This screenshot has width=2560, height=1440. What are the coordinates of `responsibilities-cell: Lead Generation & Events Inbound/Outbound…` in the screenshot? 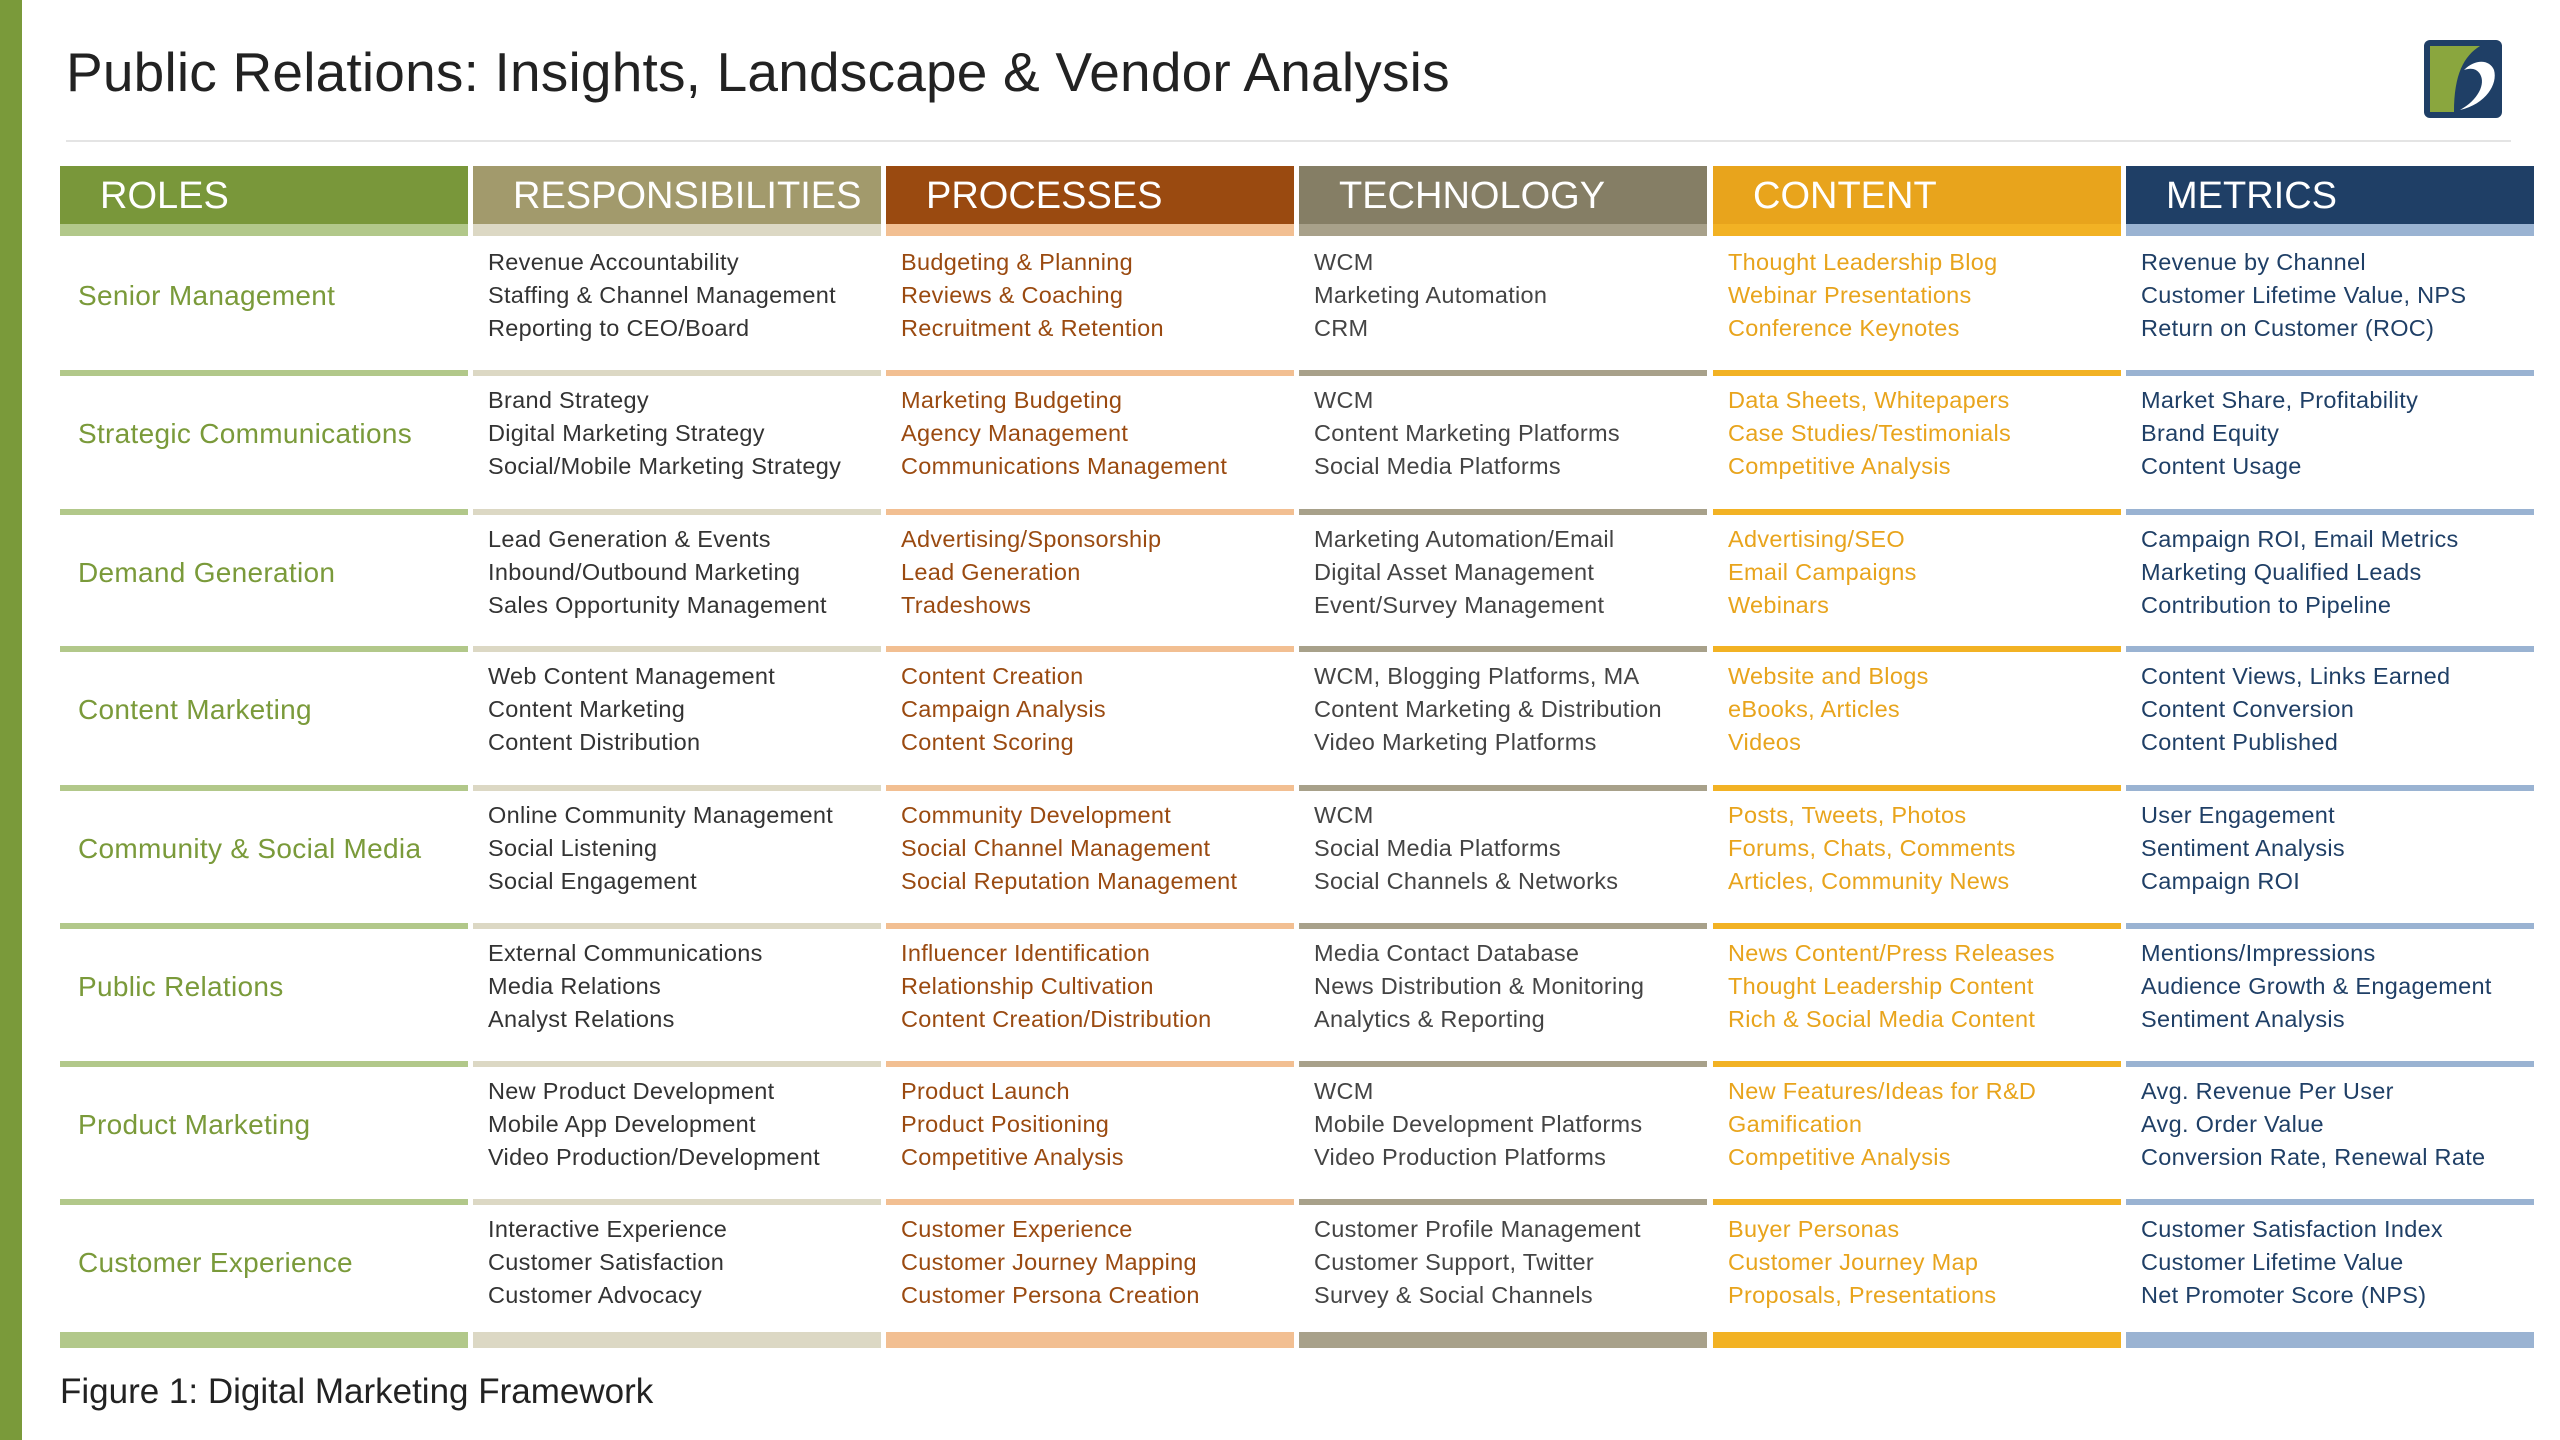 It's located at (677, 572).